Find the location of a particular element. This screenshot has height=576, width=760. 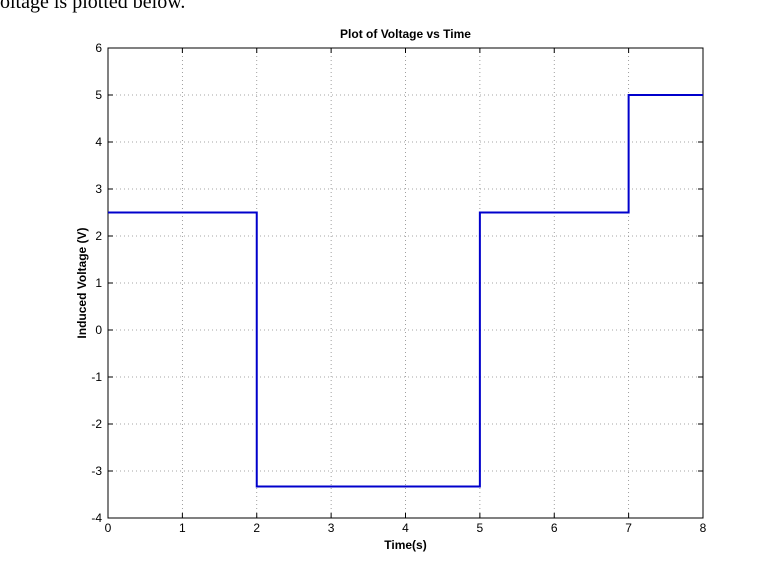

chart-title: Plot of Voltage vs Time is located at coordinates (405, 34).